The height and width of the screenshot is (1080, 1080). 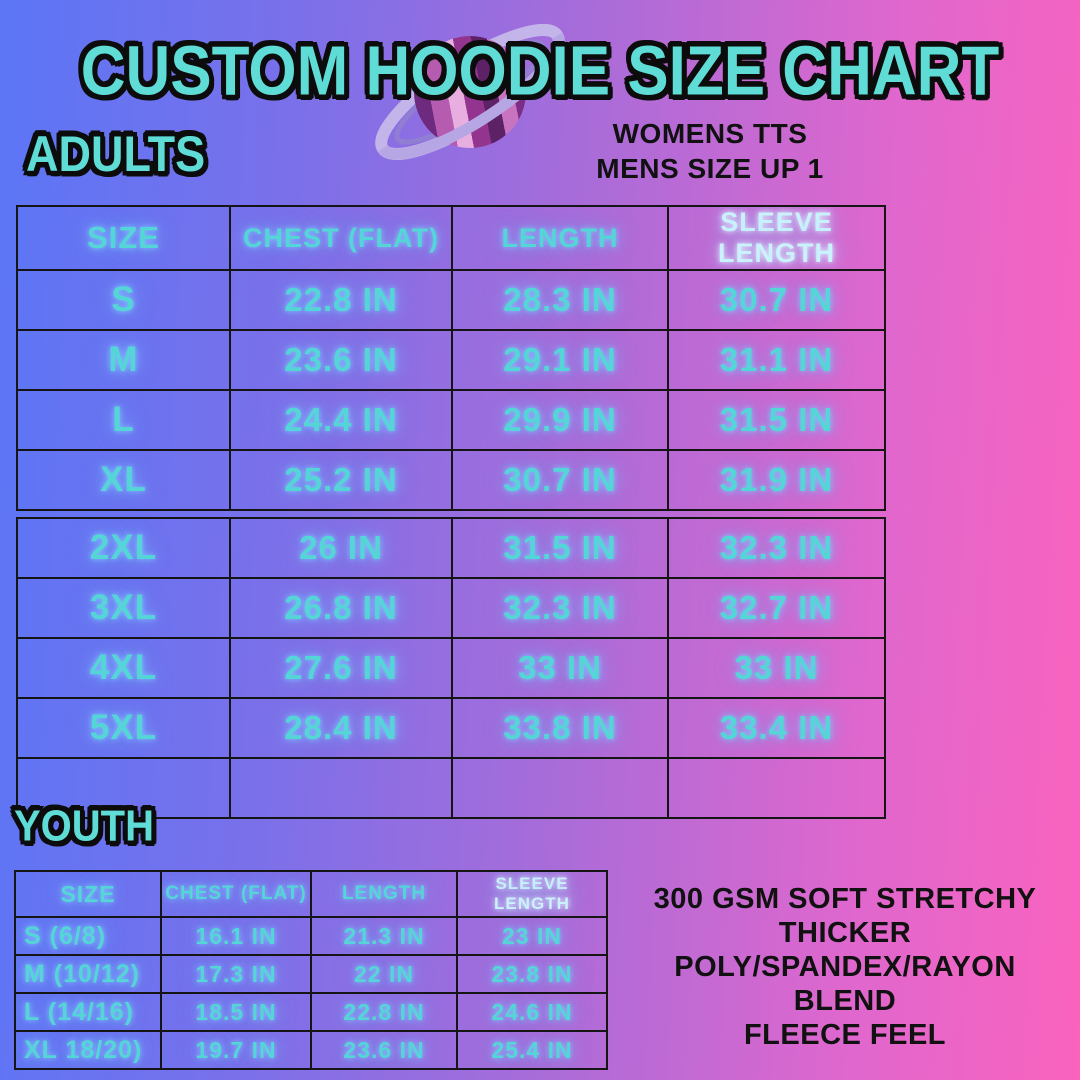 What do you see at coordinates (560, 300) in the screenshot?
I see `length-cell: 28.3 IN` at bounding box center [560, 300].